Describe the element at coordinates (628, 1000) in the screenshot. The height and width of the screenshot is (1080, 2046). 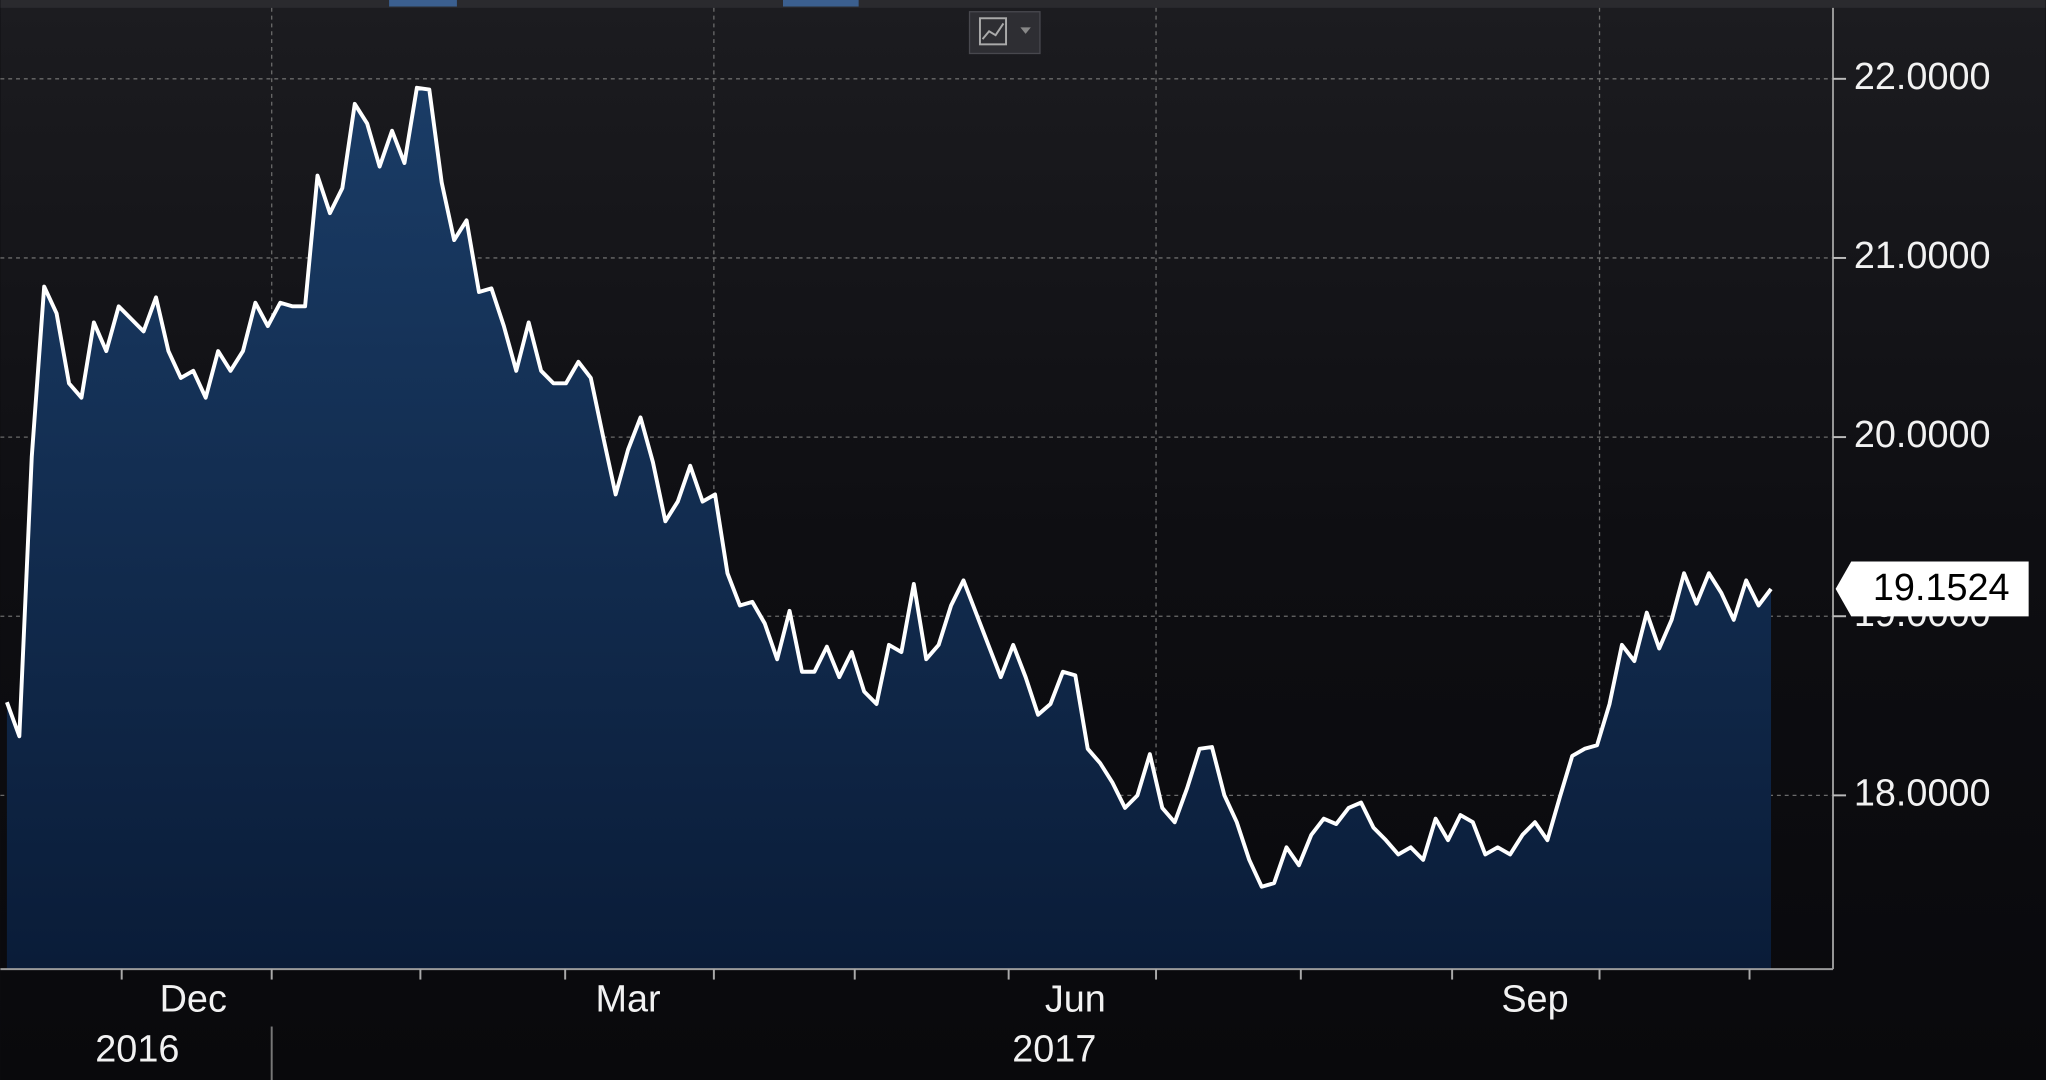
I see `x-tick-label: Mar` at that location.